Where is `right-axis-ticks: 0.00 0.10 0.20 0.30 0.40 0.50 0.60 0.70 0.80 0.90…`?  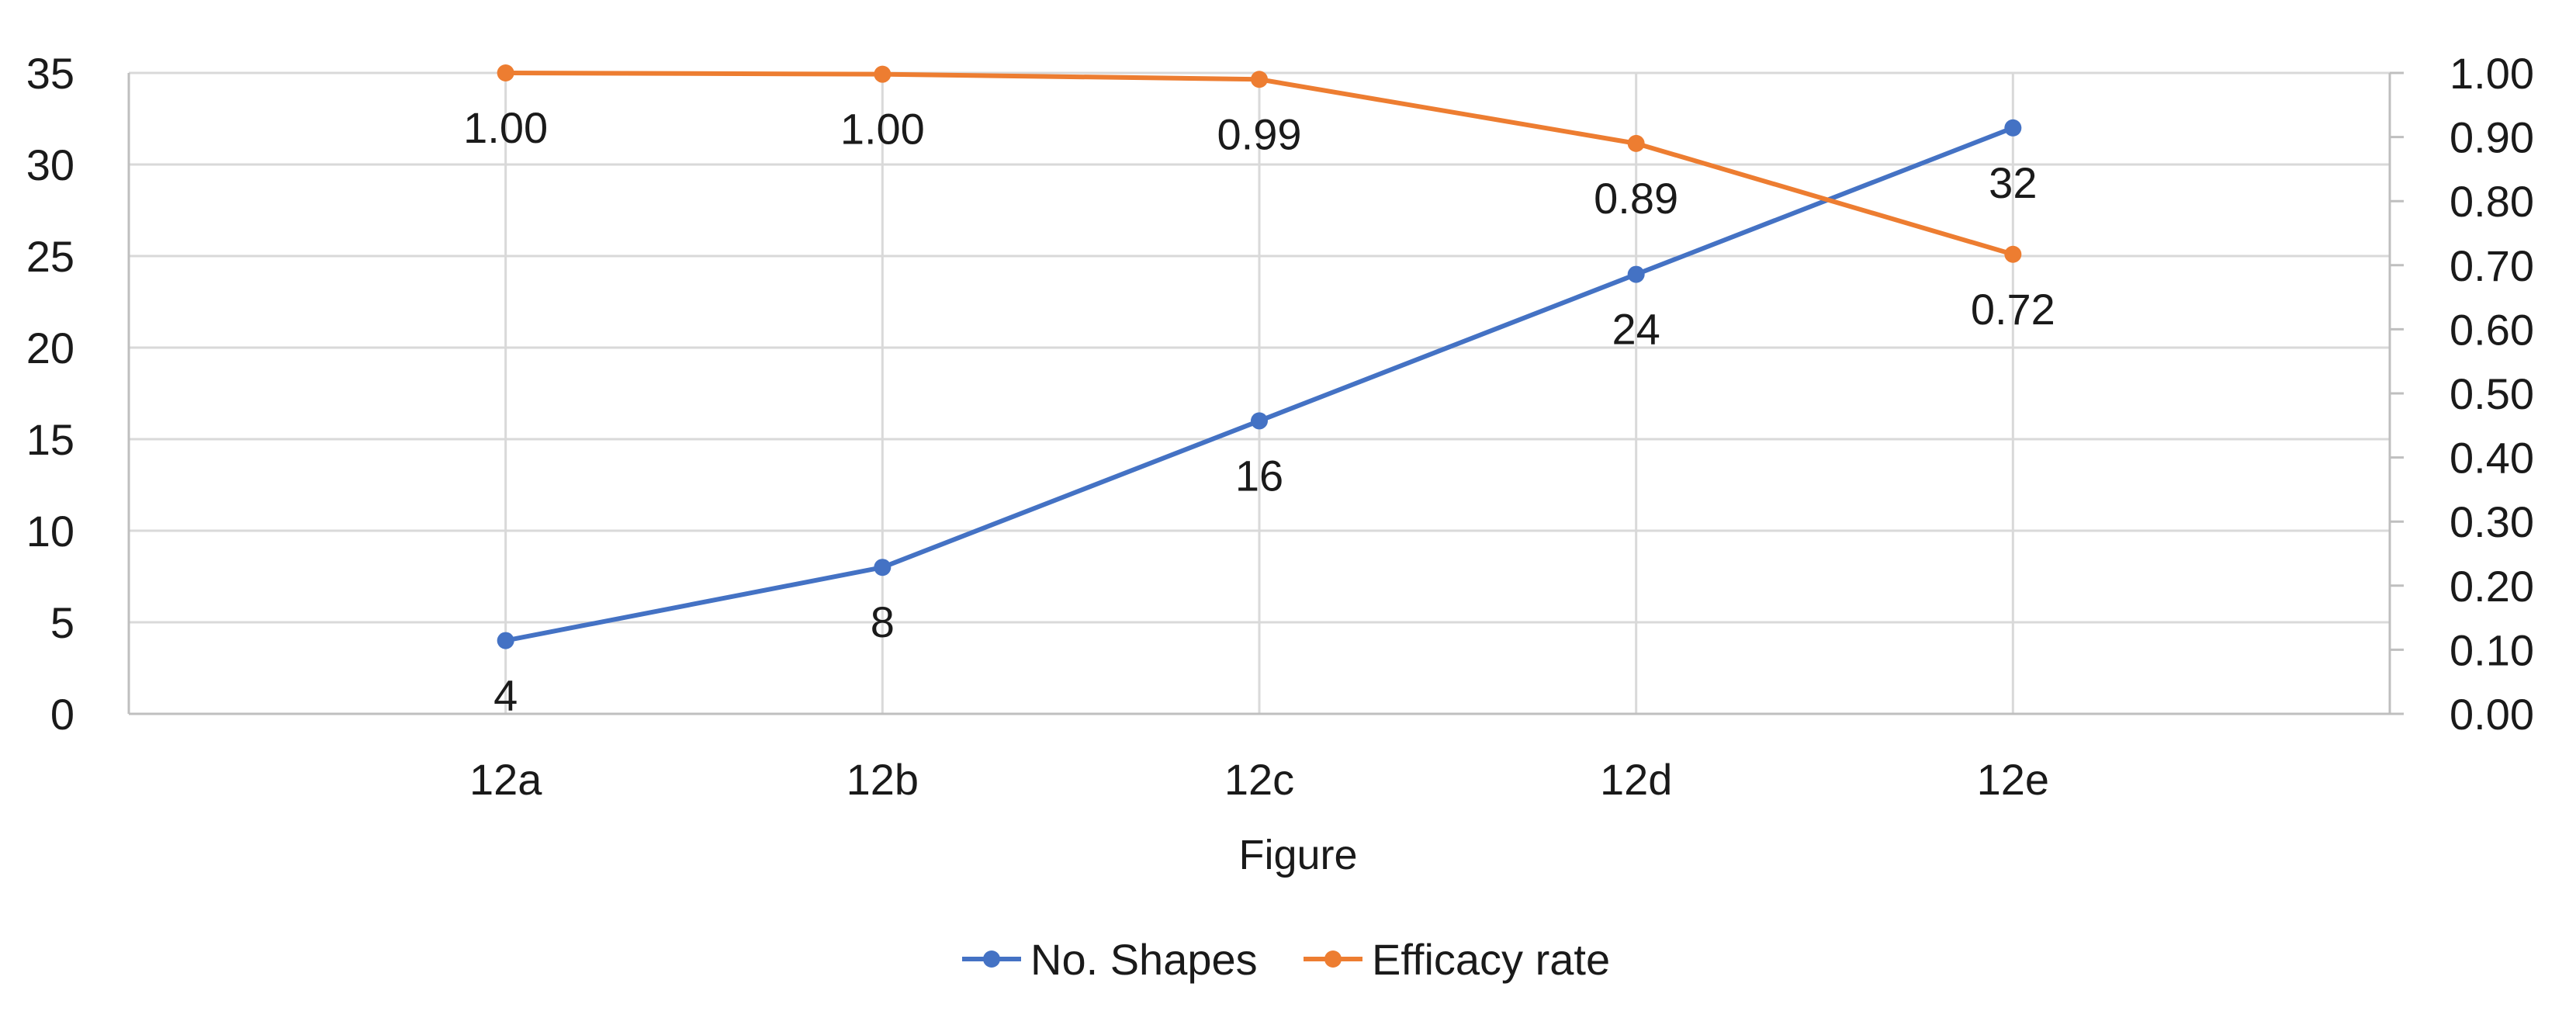 right-axis-ticks: 0.00 0.10 0.20 0.30 0.40 0.50 0.60 0.70 0.80 0.90… is located at coordinates (2462, 394).